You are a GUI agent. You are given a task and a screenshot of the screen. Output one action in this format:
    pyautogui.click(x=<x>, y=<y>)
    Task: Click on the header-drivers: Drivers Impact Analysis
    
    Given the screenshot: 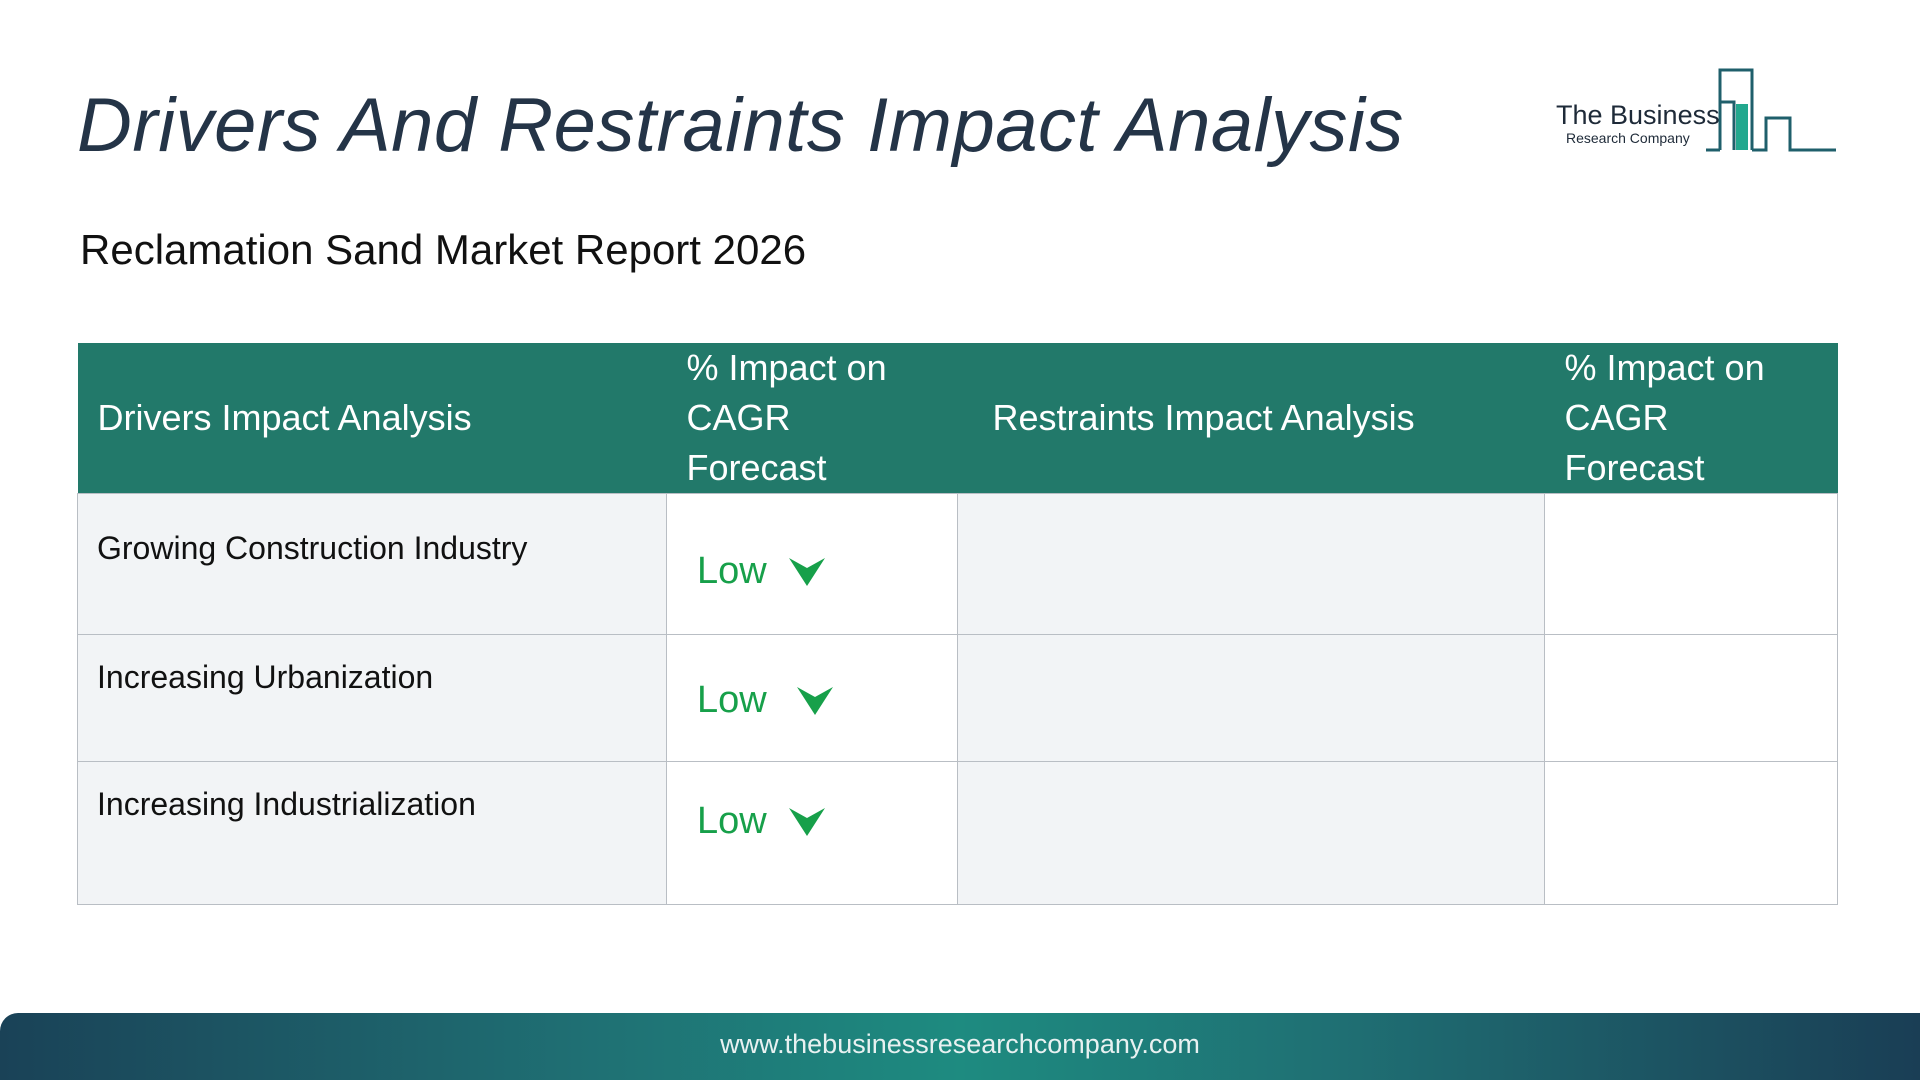 What is the action you would take?
    pyautogui.click(x=372, y=418)
    